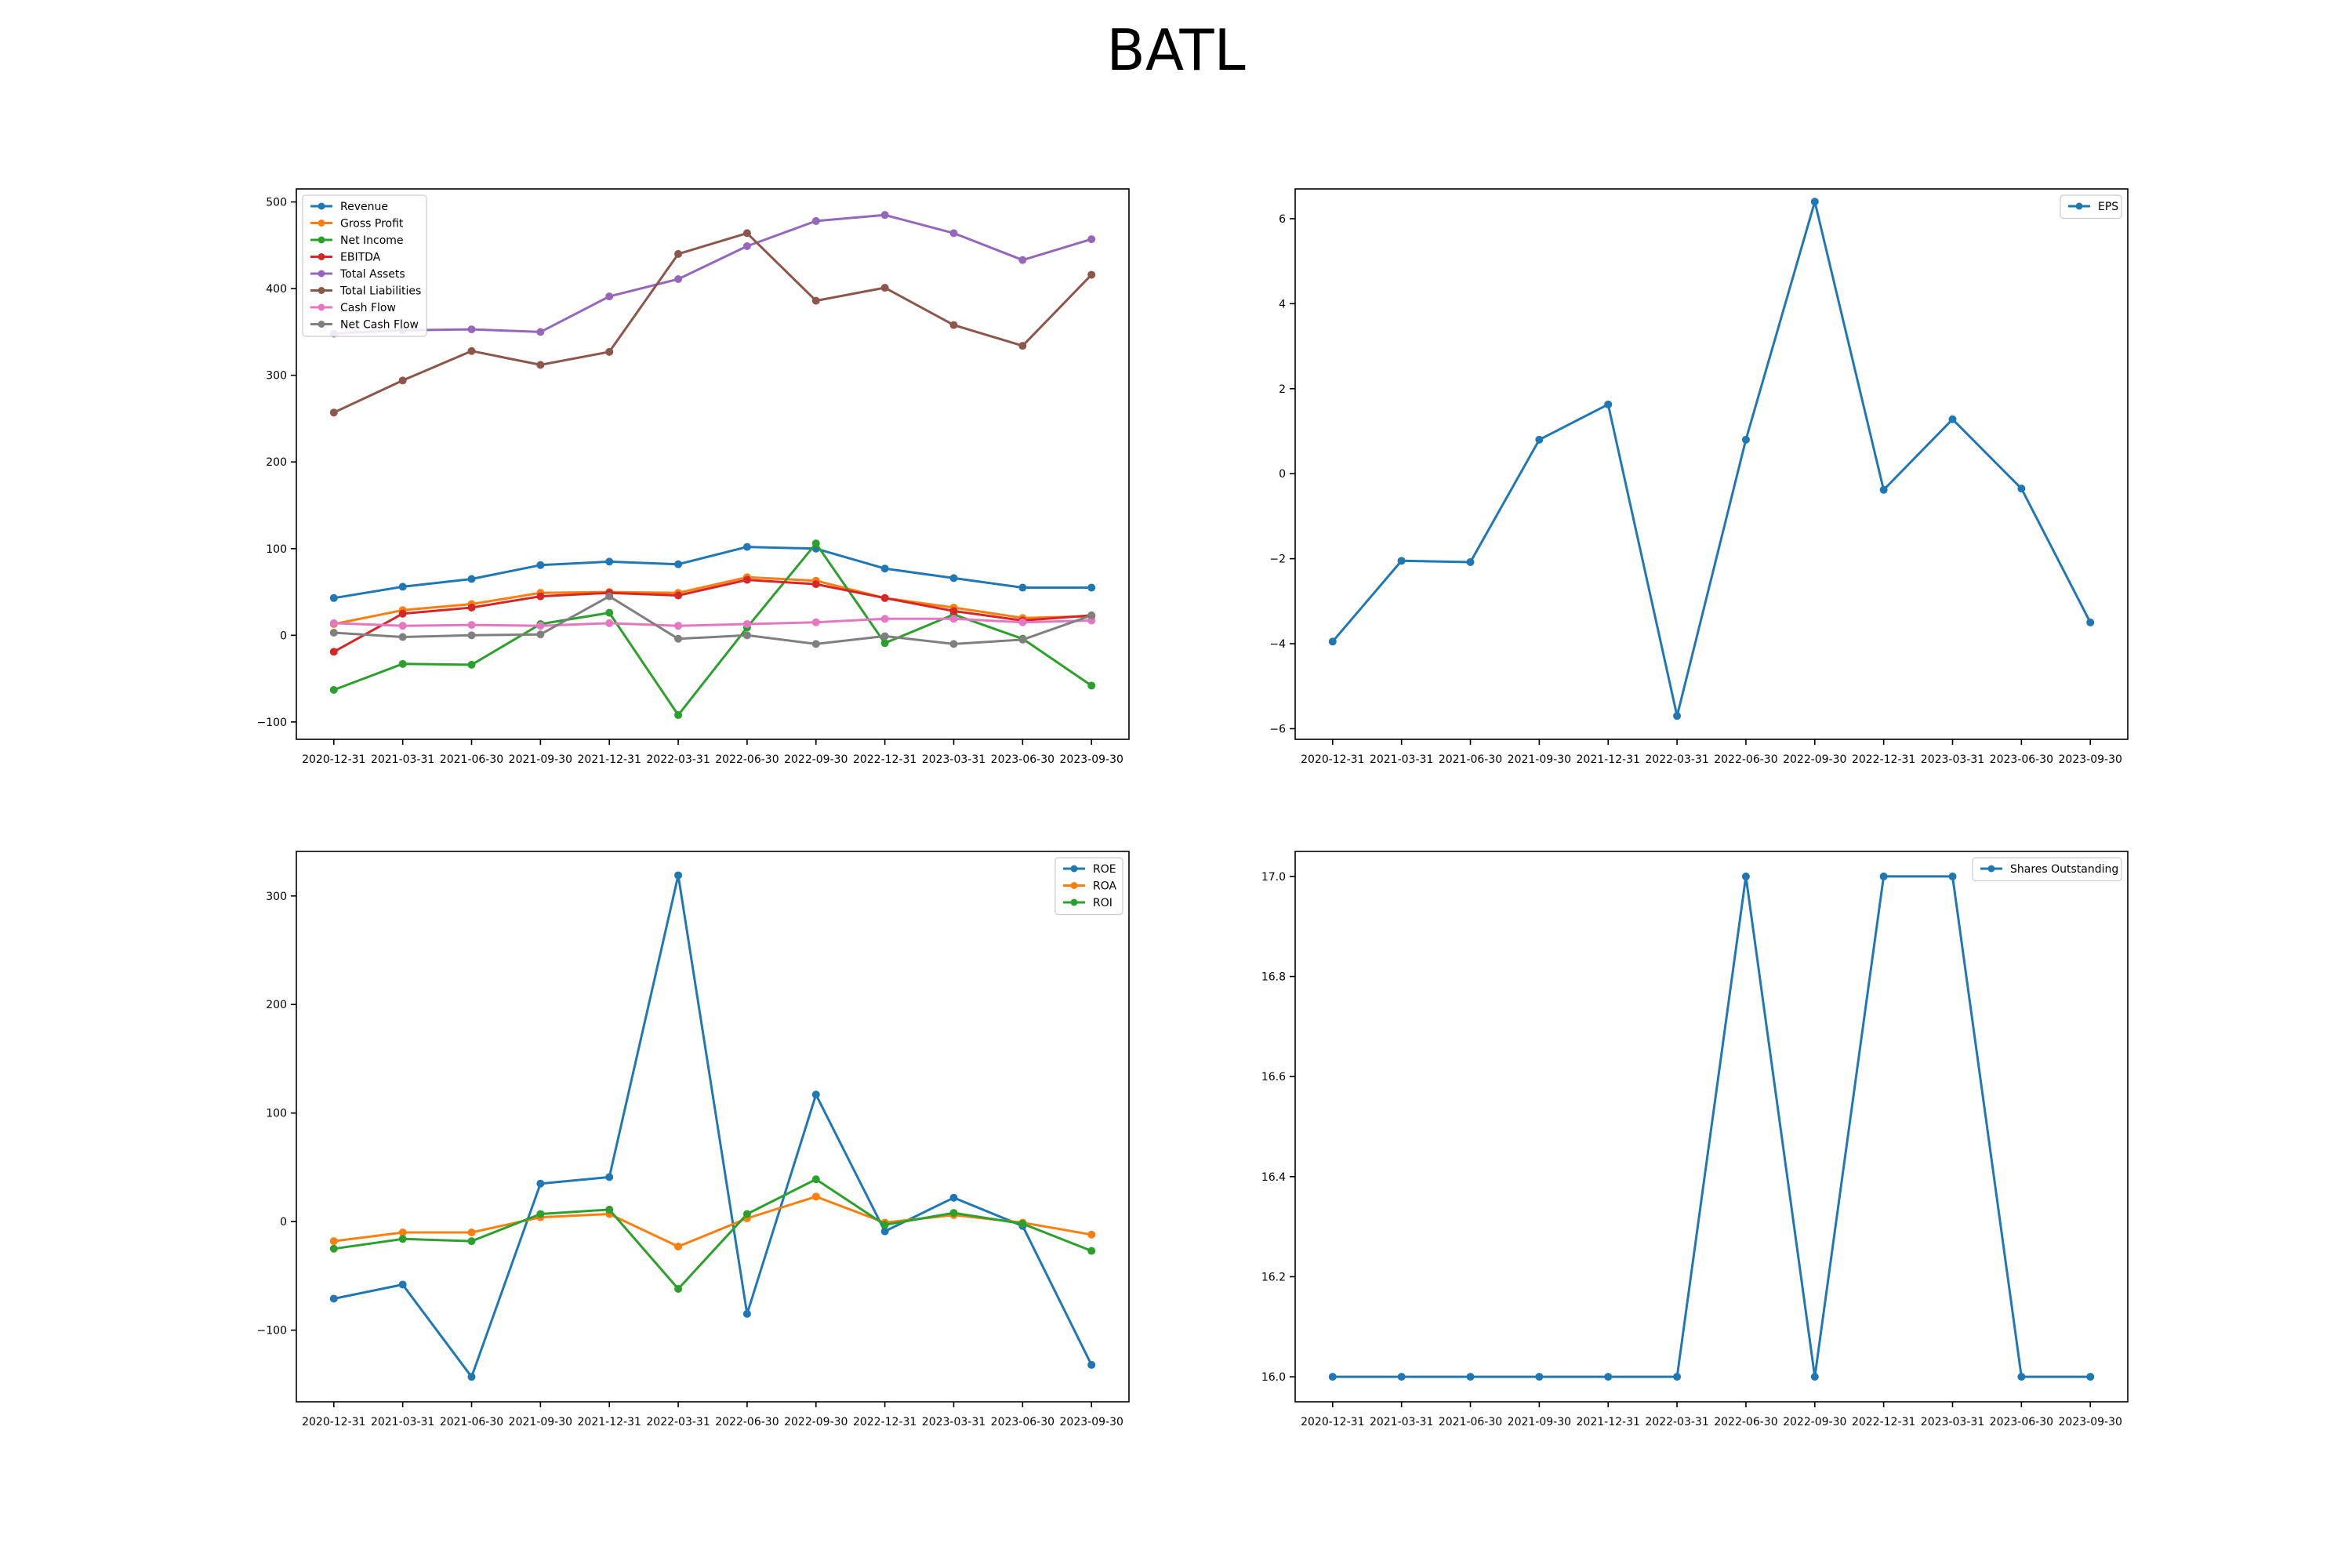 The image size is (2352, 1568). Describe the element at coordinates (372, 240) in the screenshot. I see `legend-label-net-income: Net Income` at that location.